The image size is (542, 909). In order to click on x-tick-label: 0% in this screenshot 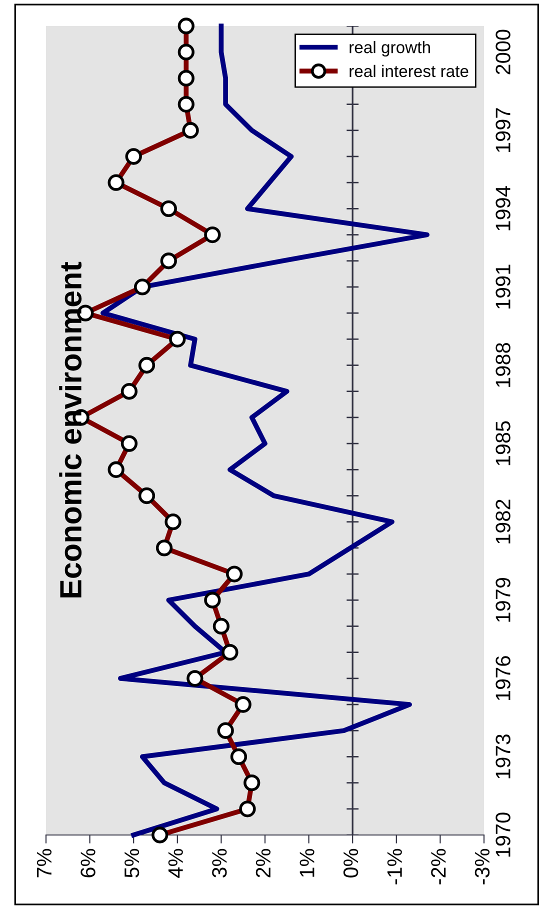, I will do `click(350, 863)`.